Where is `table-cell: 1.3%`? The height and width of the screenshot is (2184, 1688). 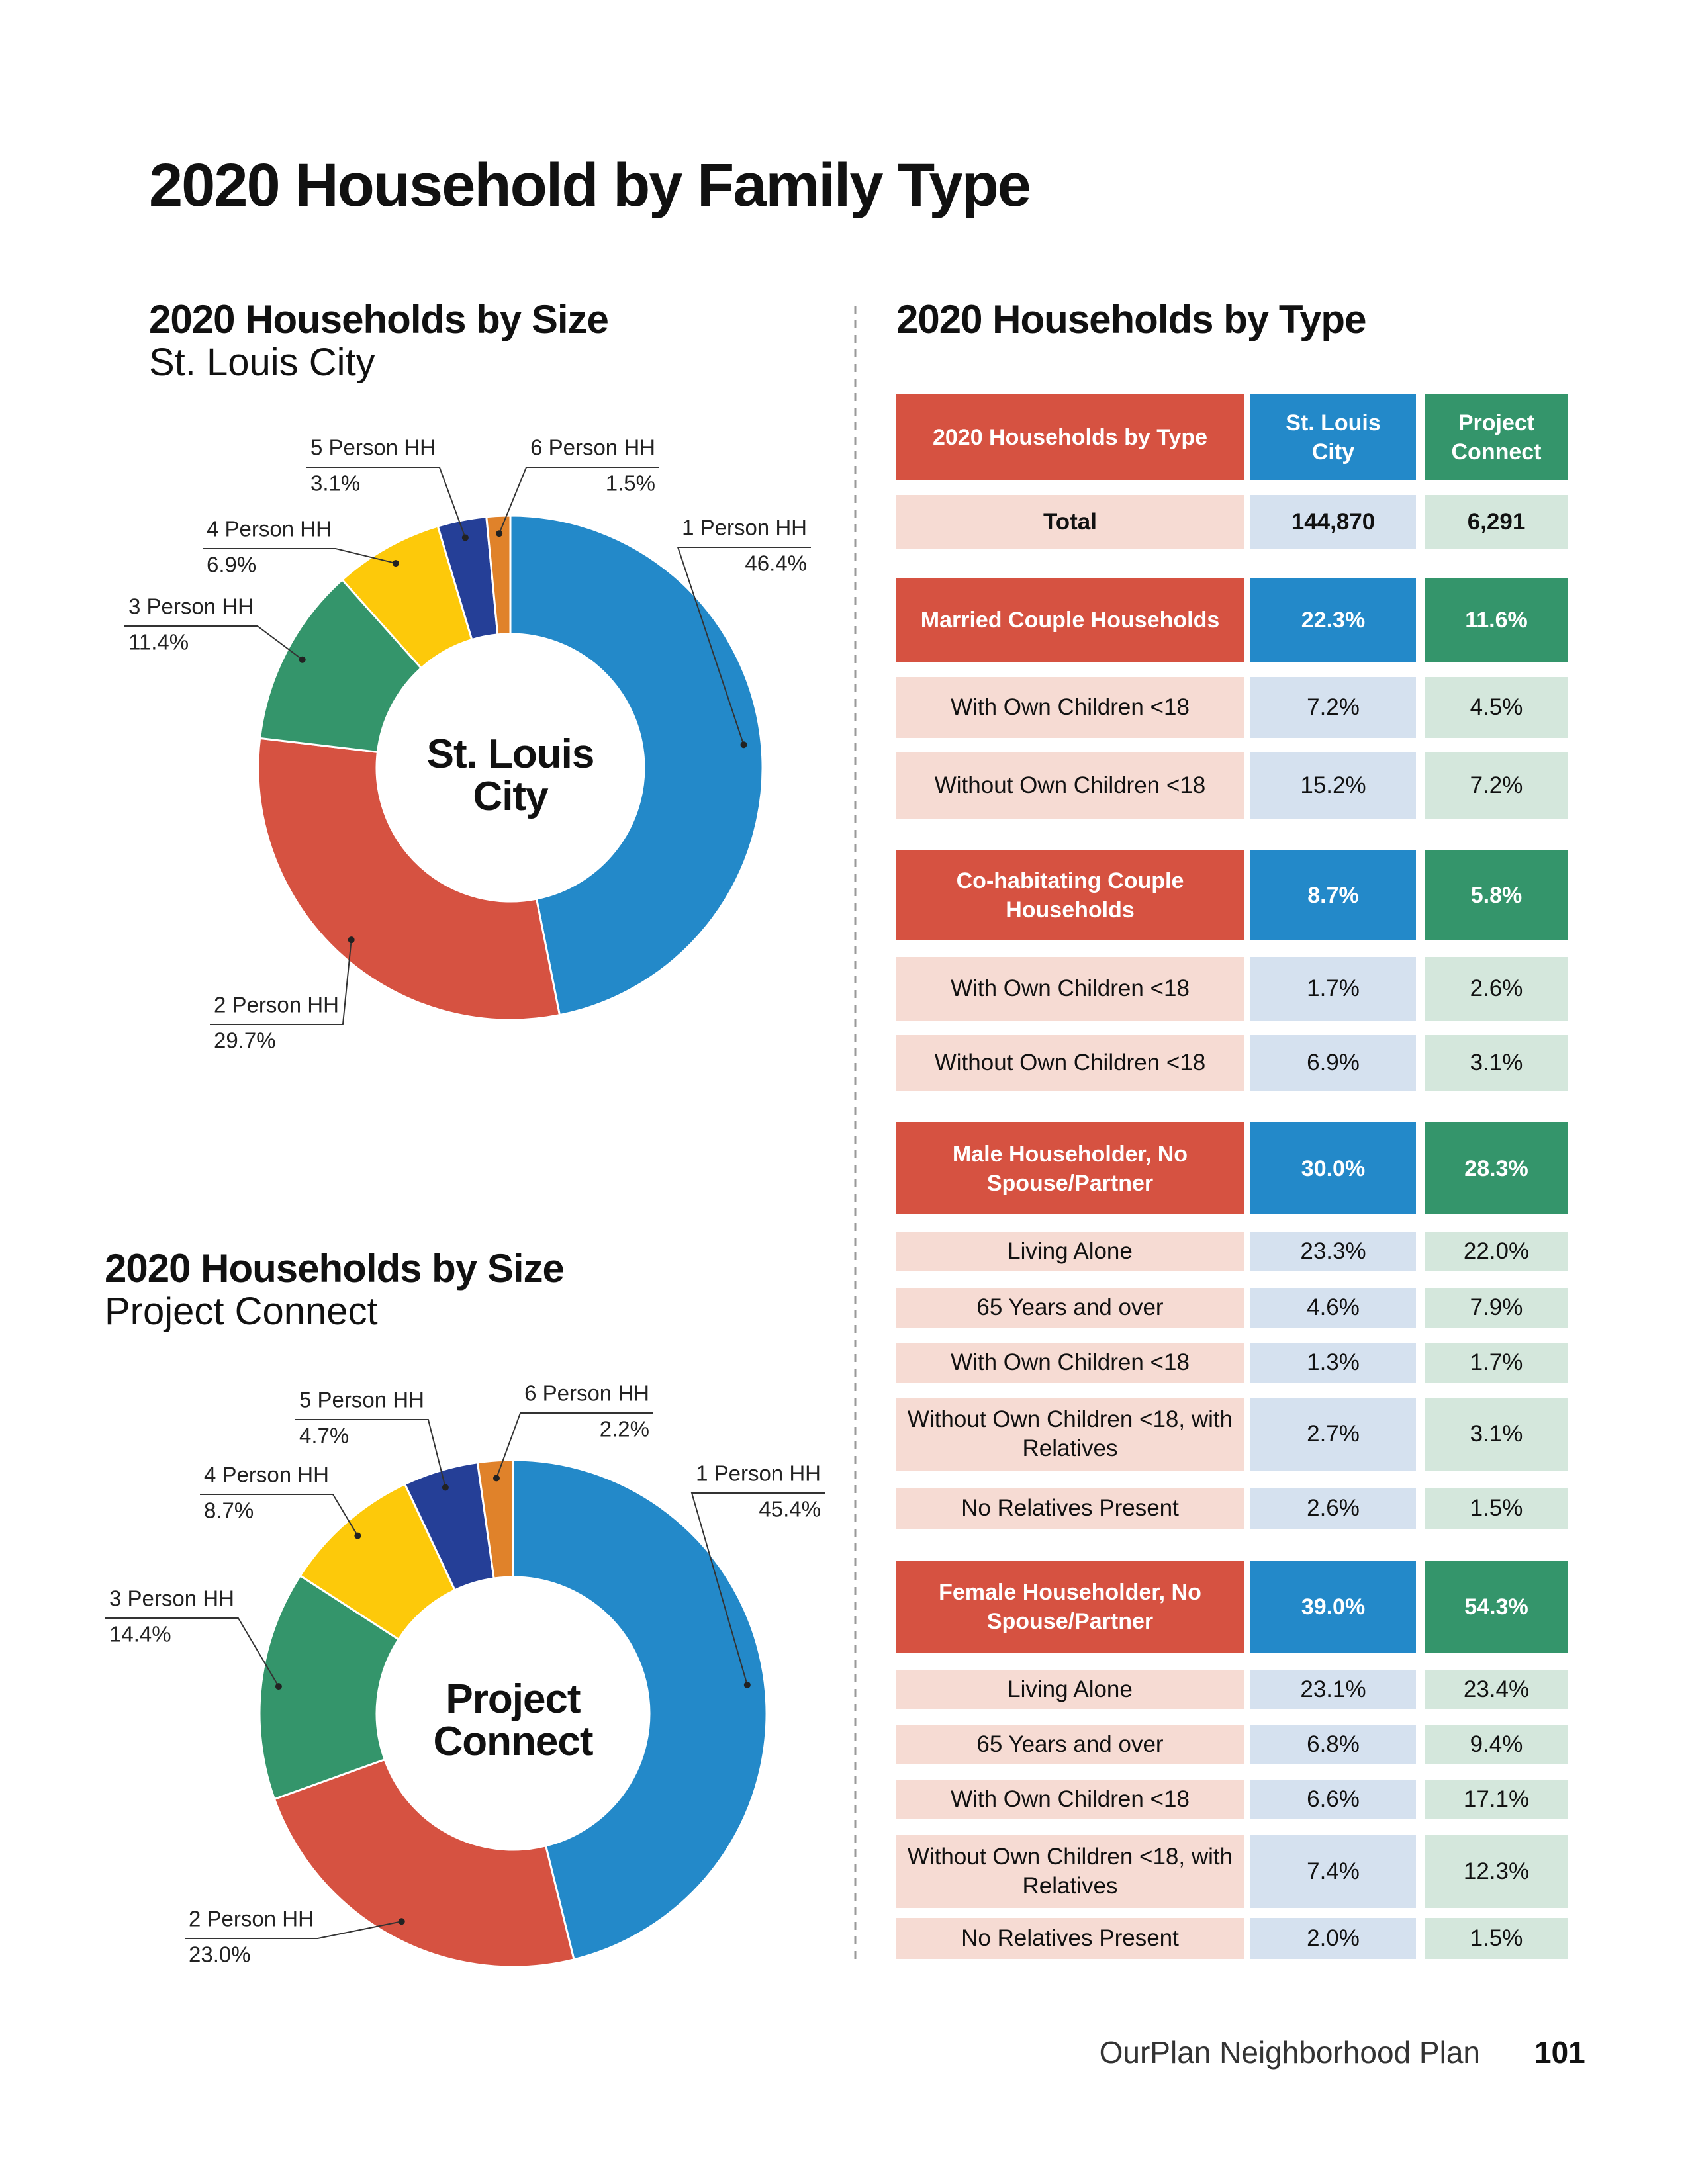 table-cell: 1.3% is located at coordinates (1333, 1363).